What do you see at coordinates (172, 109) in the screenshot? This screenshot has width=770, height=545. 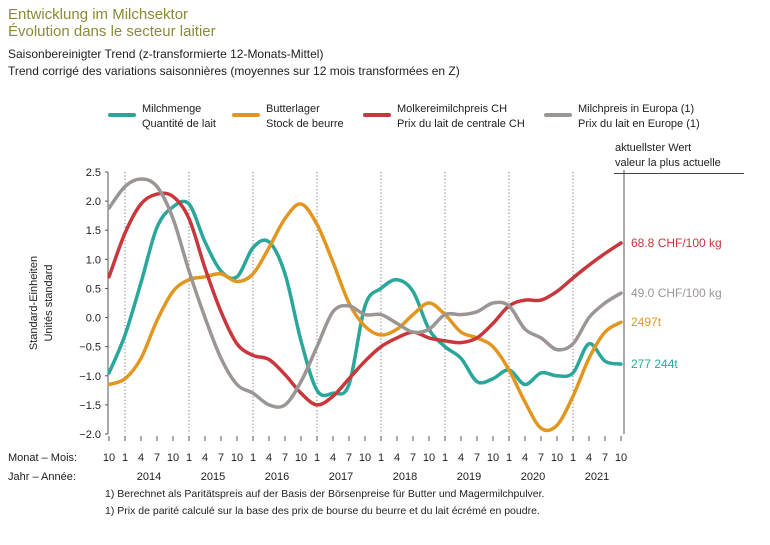 I see `legend-label-de: Milchmenge` at bounding box center [172, 109].